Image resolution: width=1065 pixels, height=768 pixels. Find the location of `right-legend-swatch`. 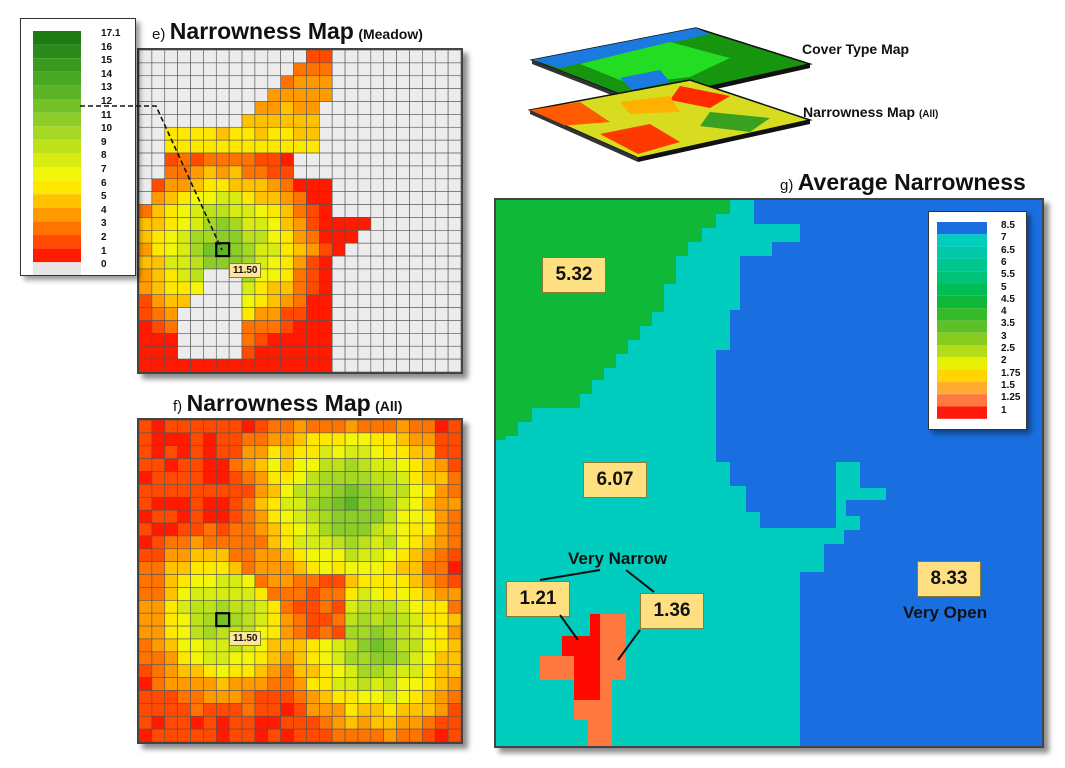

right-legend-swatch is located at coordinates (962, 252).